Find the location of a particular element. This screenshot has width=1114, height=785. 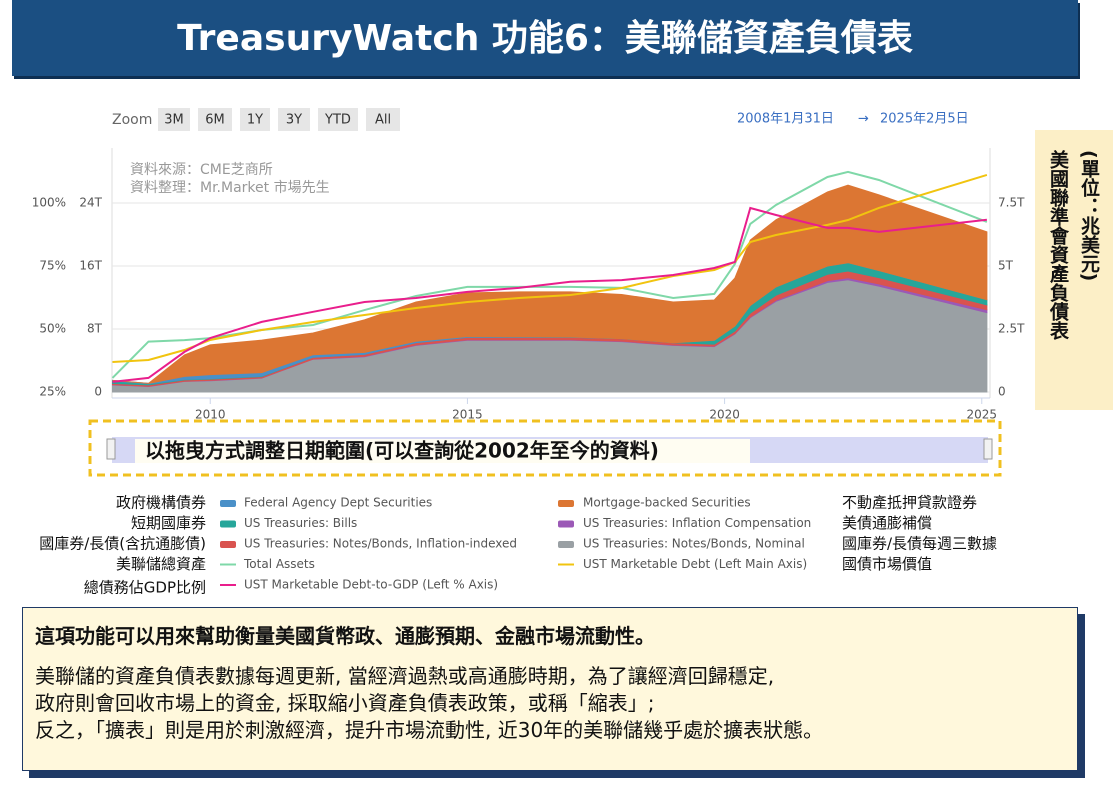

legend-note: 國庫券/長債(含抗通膨債) is located at coordinates (122, 544).